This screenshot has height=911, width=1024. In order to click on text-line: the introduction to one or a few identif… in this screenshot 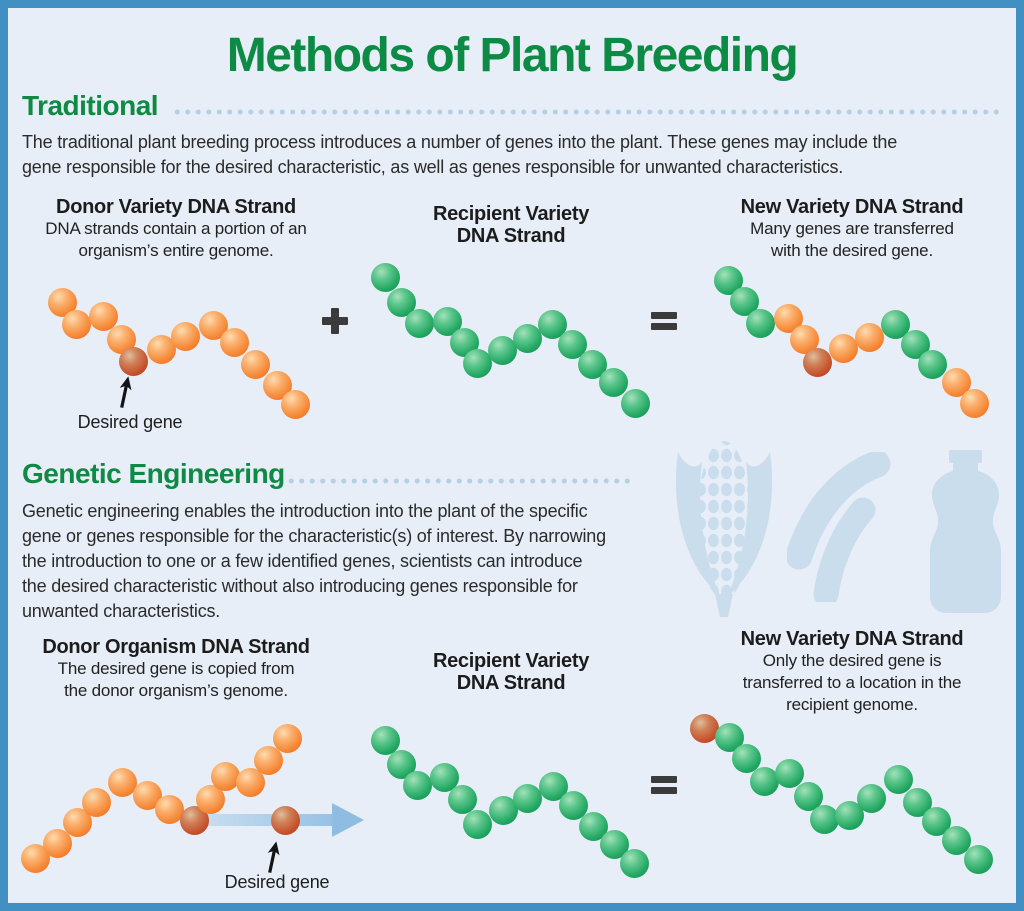, I will do `click(302, 561)`.